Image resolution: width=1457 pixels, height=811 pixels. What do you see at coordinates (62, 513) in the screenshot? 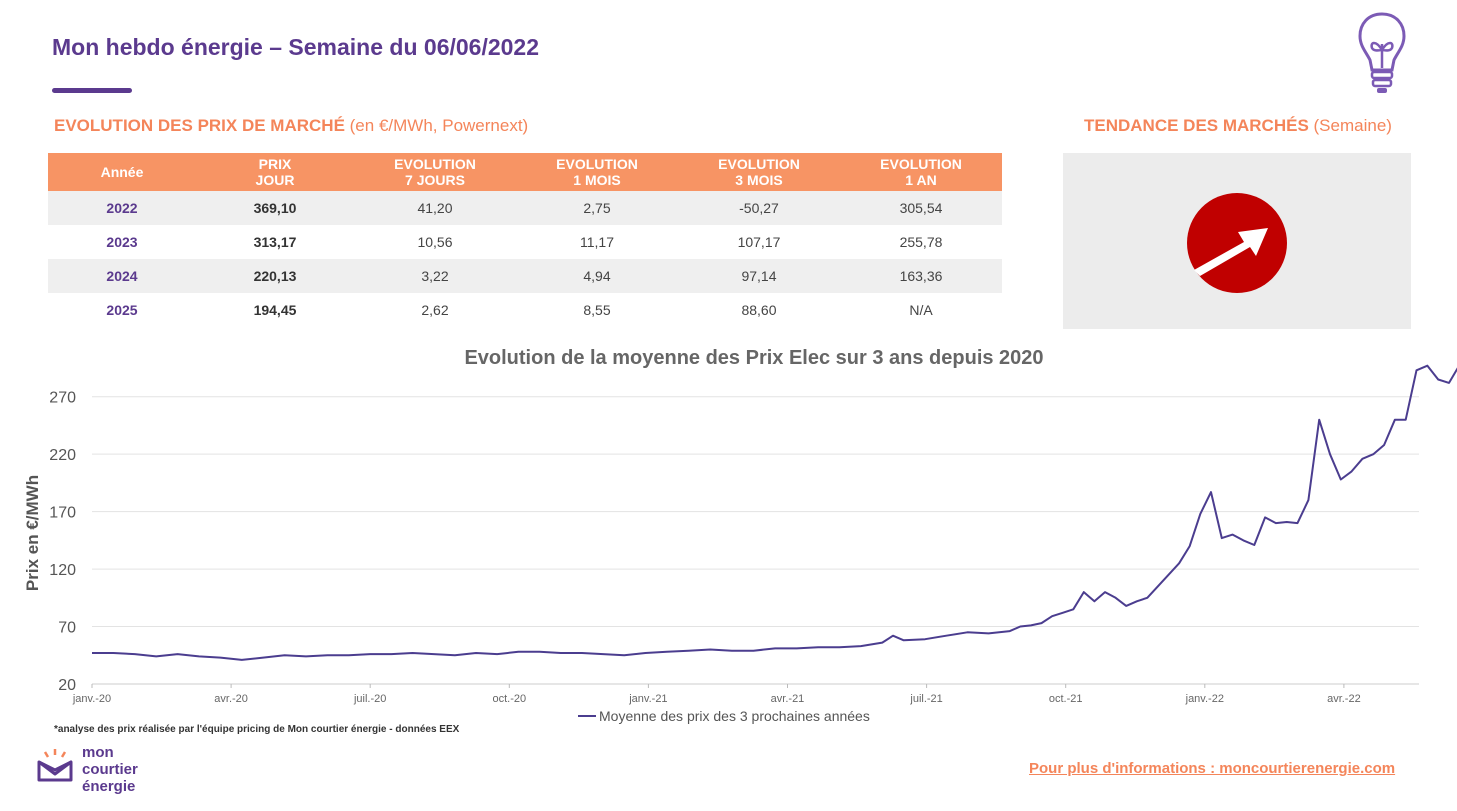
I see `y-tick-label: 170` at bounding box center [62, 513].